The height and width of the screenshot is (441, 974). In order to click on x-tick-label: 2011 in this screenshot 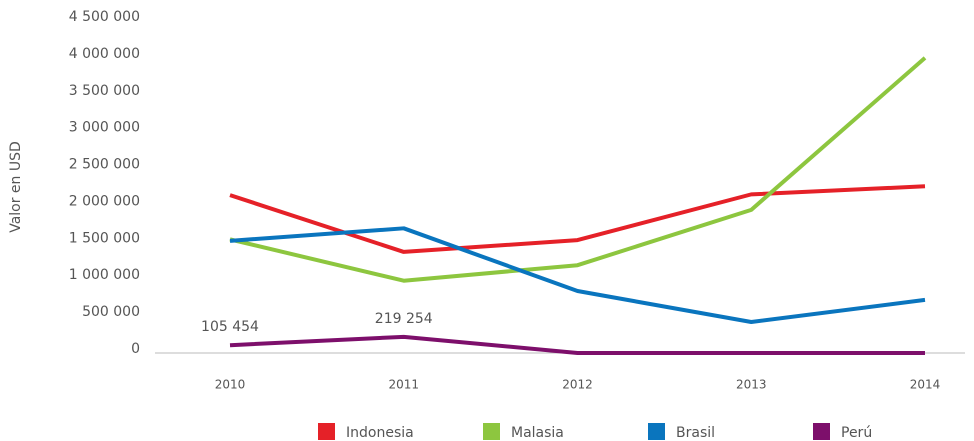, I will do `click(403, 385)`.